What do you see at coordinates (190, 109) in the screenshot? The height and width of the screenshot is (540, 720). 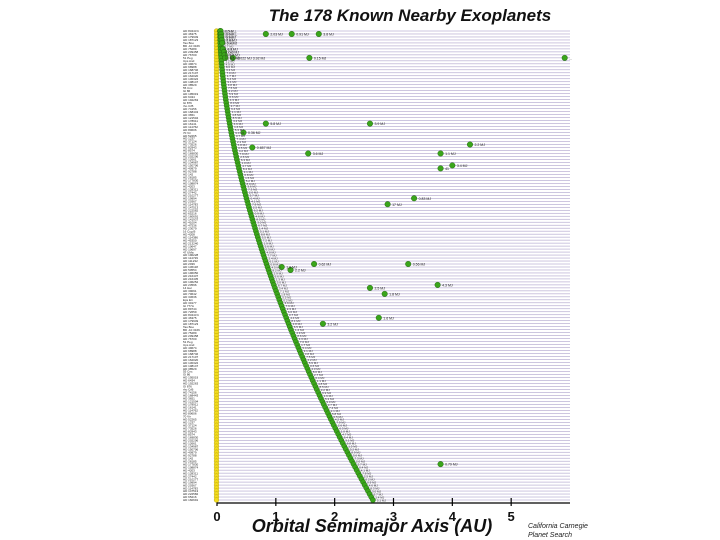 I see `star-name-label: HD 74156` at bounding box center [190, 109].